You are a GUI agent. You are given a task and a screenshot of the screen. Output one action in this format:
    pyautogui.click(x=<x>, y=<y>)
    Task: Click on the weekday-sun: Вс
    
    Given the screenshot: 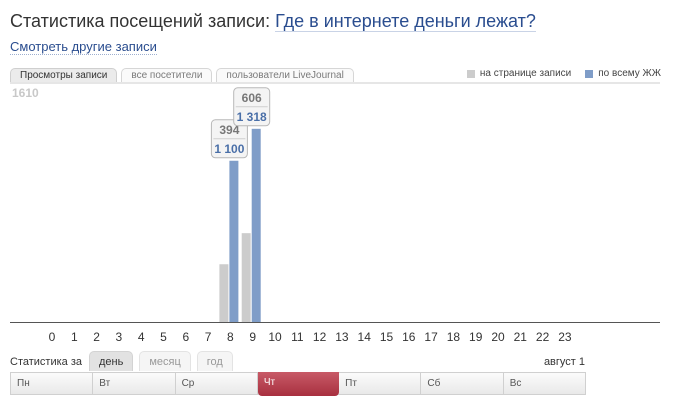 What is the action you would take?
    pyautogui.click(x=515, y=383)
    